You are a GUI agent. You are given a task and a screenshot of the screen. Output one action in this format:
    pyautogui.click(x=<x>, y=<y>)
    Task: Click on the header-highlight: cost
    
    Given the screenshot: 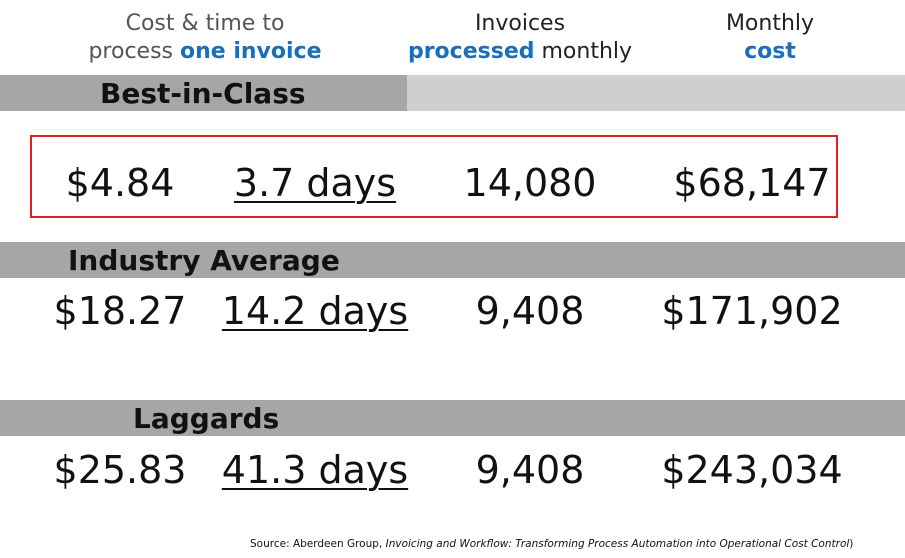 What is the action you would take?
    pyautogui.click(x=770, y=51)
    